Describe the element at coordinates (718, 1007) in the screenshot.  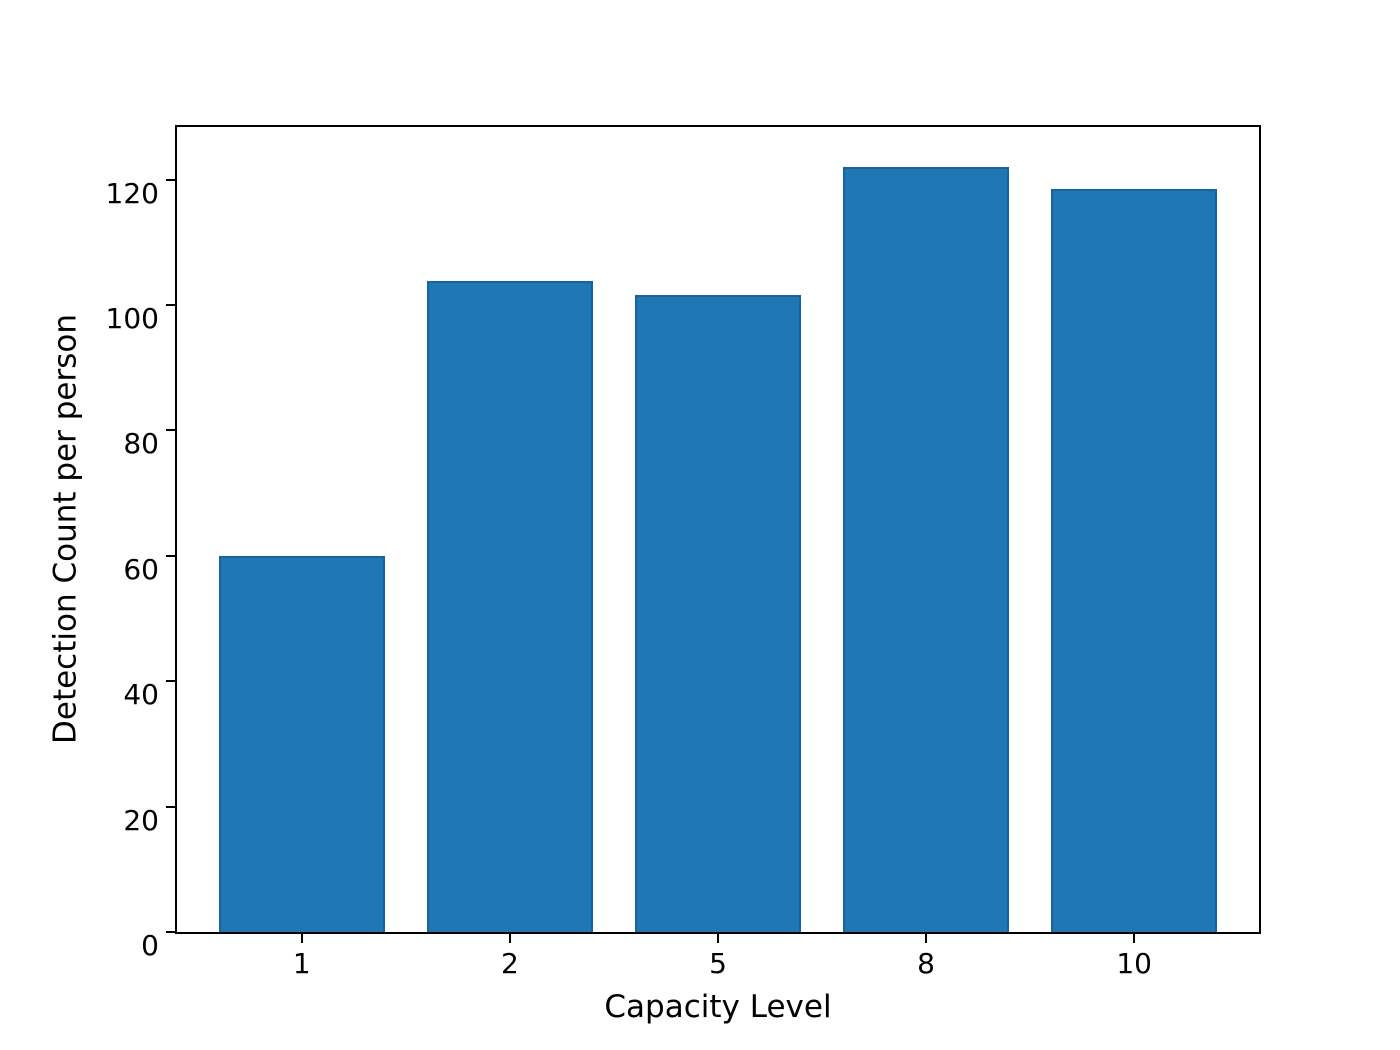
I see `x-axis-label: Capacity Level` at that location.